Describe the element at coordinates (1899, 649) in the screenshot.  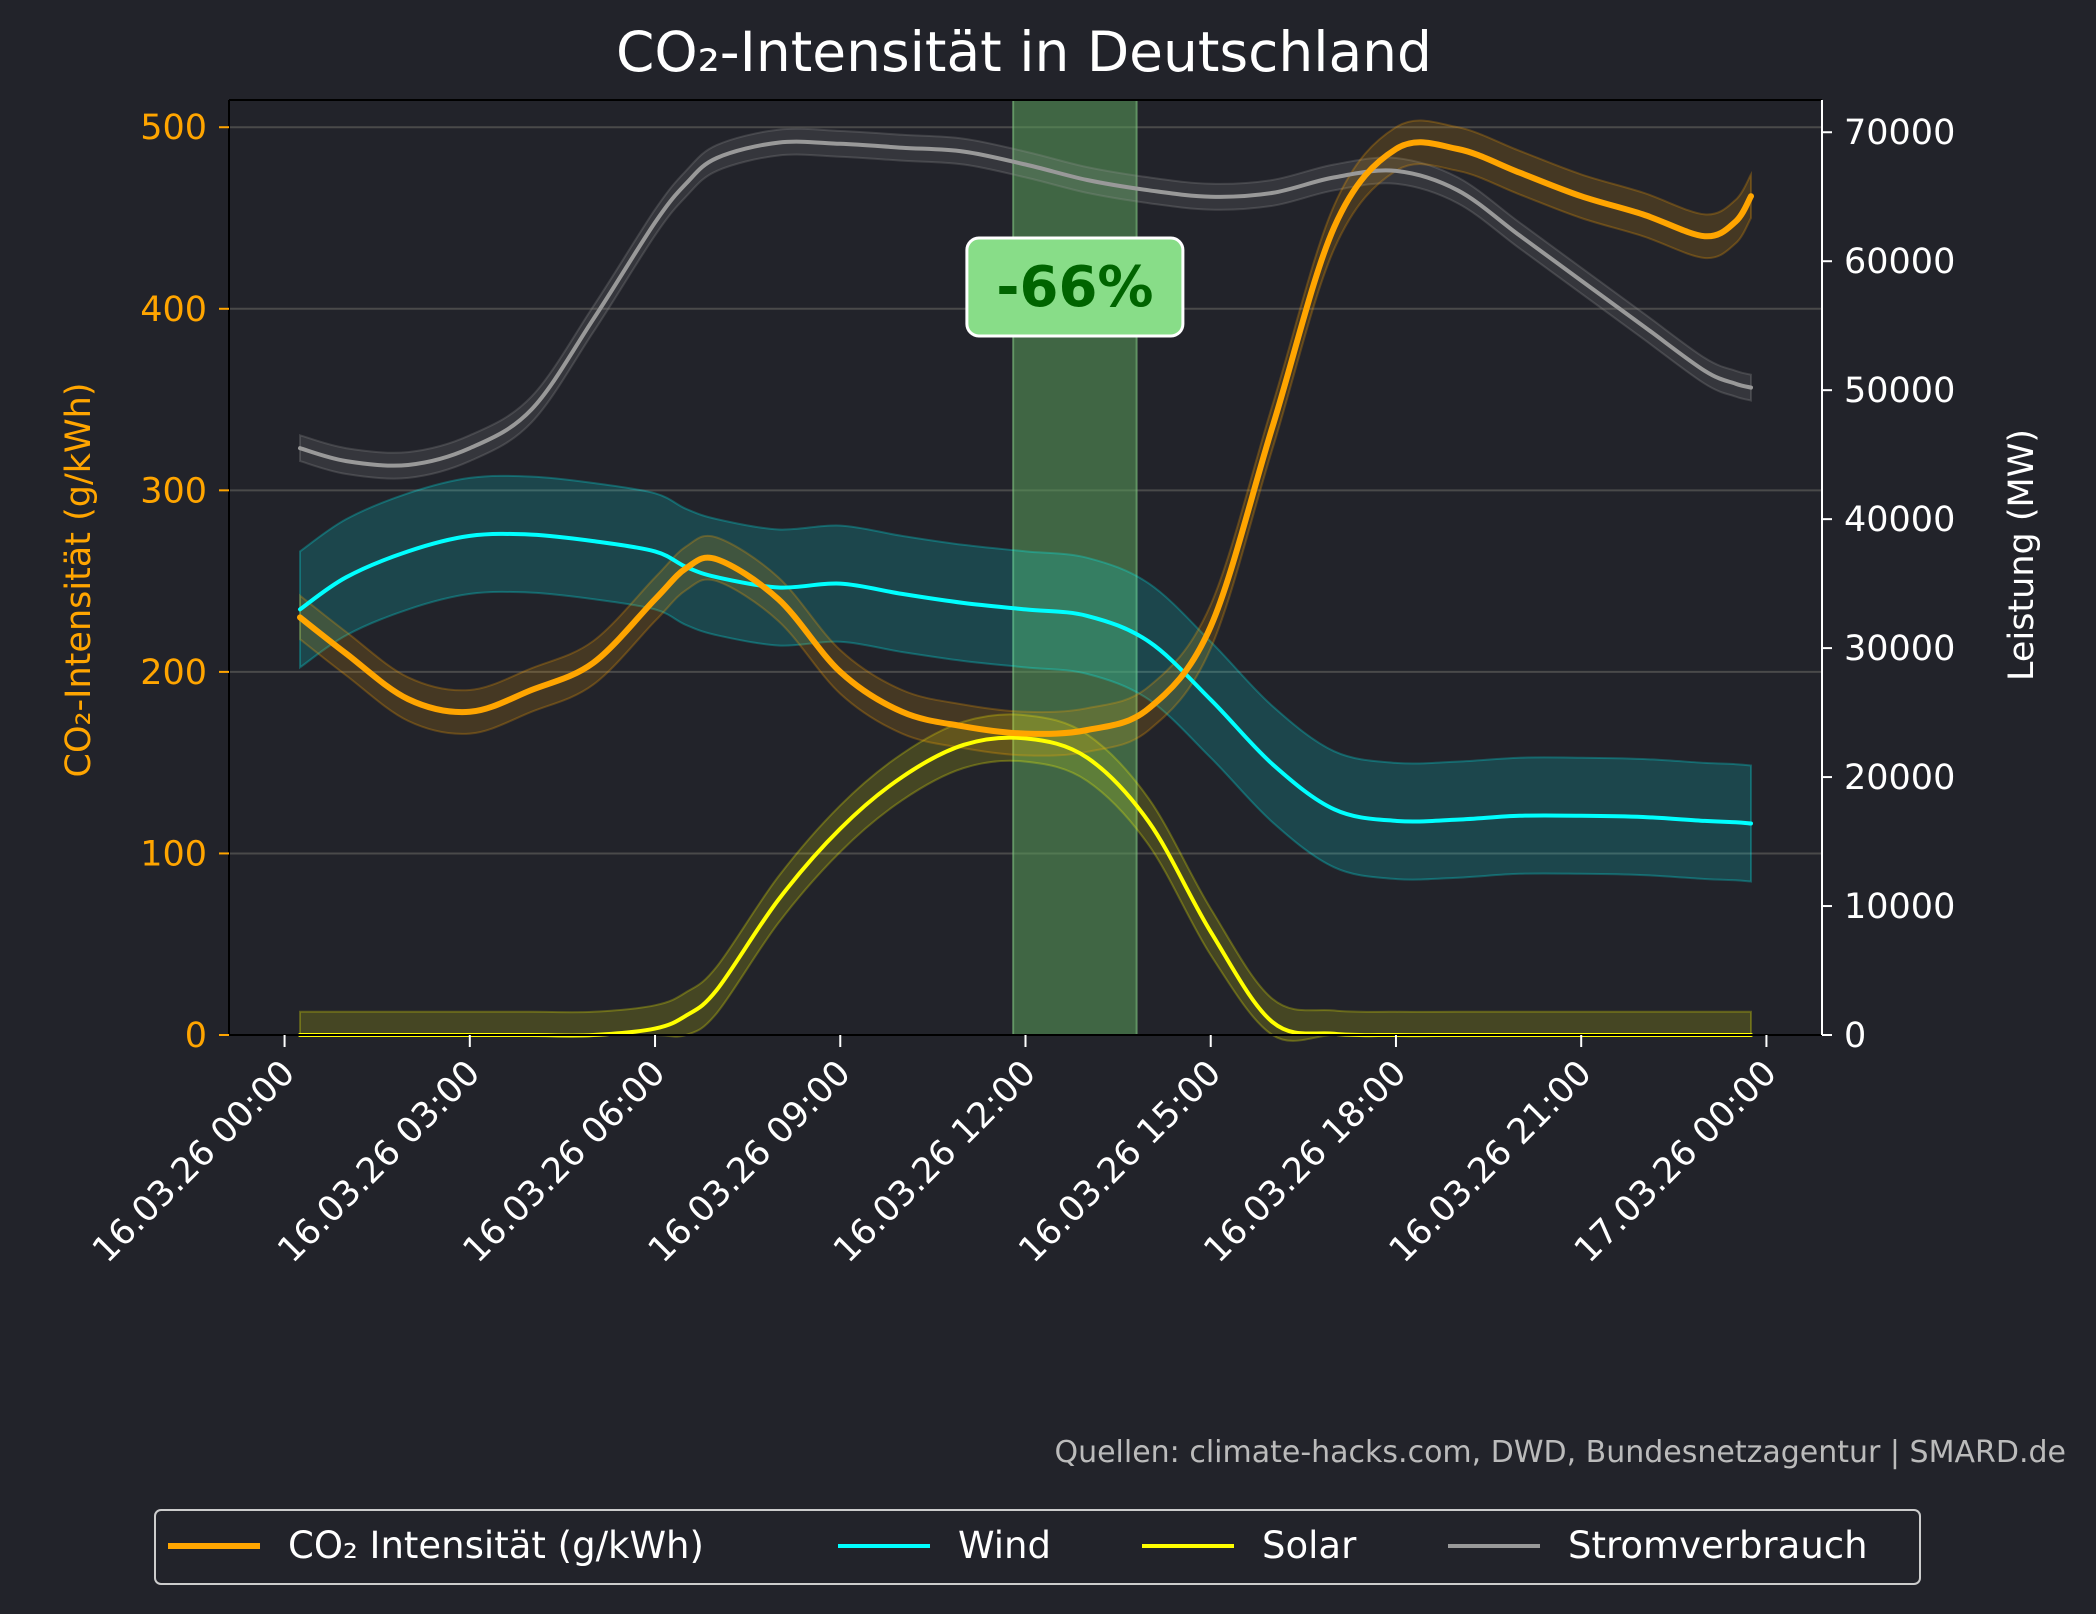
I see `right-tick-label: 30000` at that location.